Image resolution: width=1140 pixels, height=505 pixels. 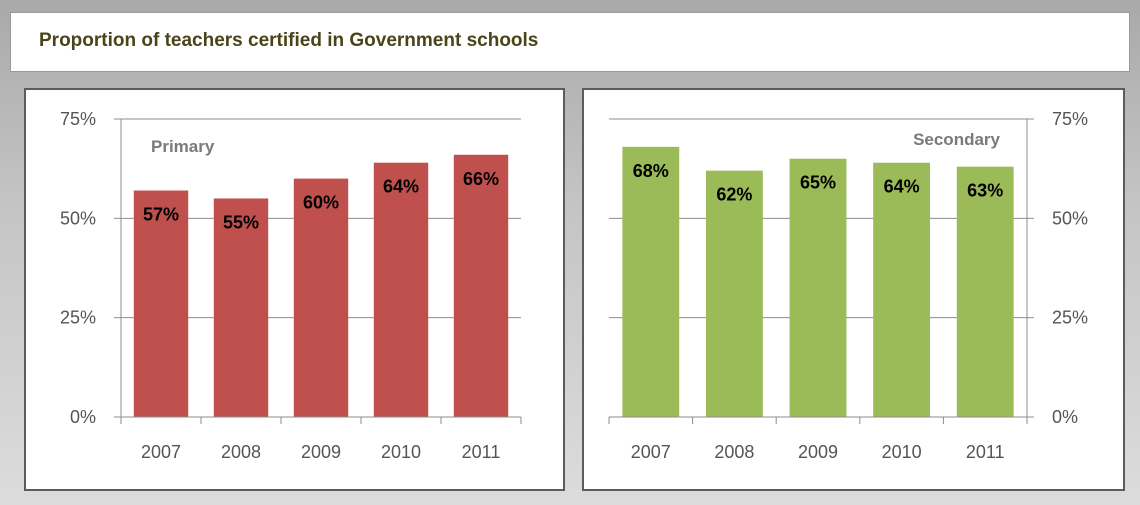 I want to click on primary-bar-2010, so click(x=401, y=289).